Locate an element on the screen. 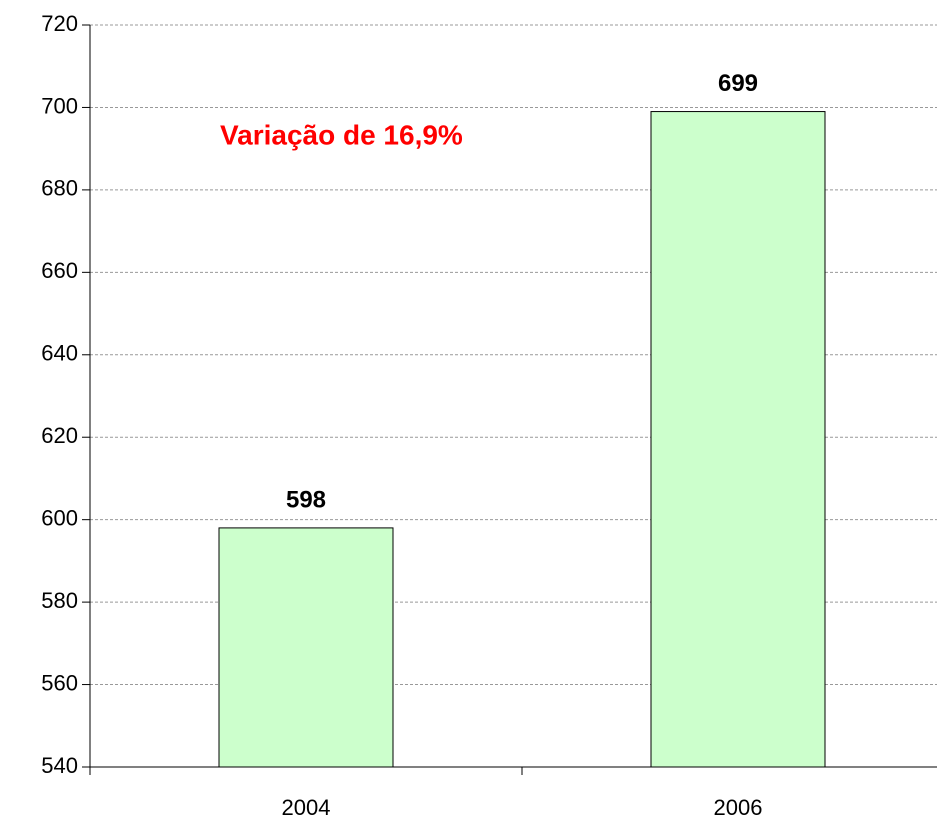 The height and width of the screenshot is (820, 937). x-tick-label: 2006 is located at coordinates (738, 807).